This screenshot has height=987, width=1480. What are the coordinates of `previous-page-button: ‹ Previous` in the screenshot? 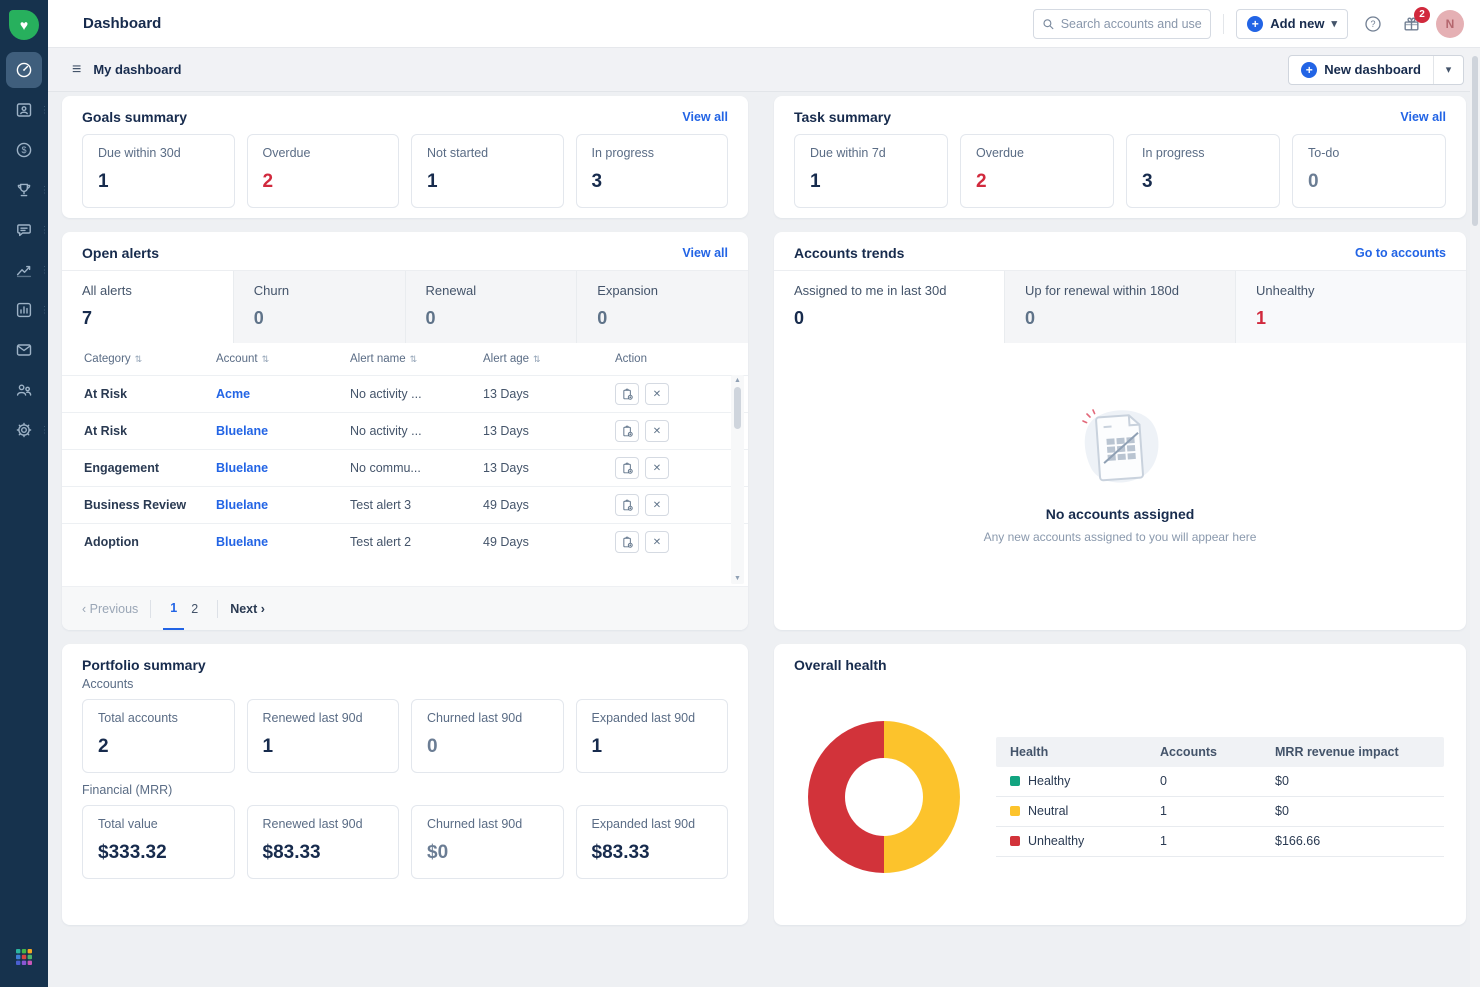 It's located at (110, 608).